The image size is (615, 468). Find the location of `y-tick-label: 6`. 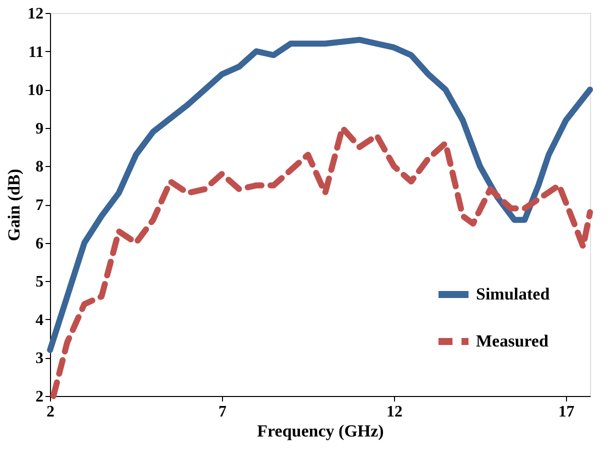

y-tick-label: 6 is located at coordinates (40, 243).